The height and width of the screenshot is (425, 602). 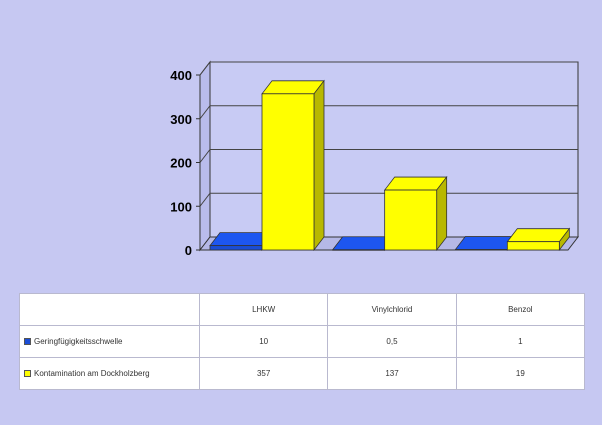 What do you see at coordinates (109, 309) in the screenshot?
I see `table-corner-cell` at bounding box center [109, 309].